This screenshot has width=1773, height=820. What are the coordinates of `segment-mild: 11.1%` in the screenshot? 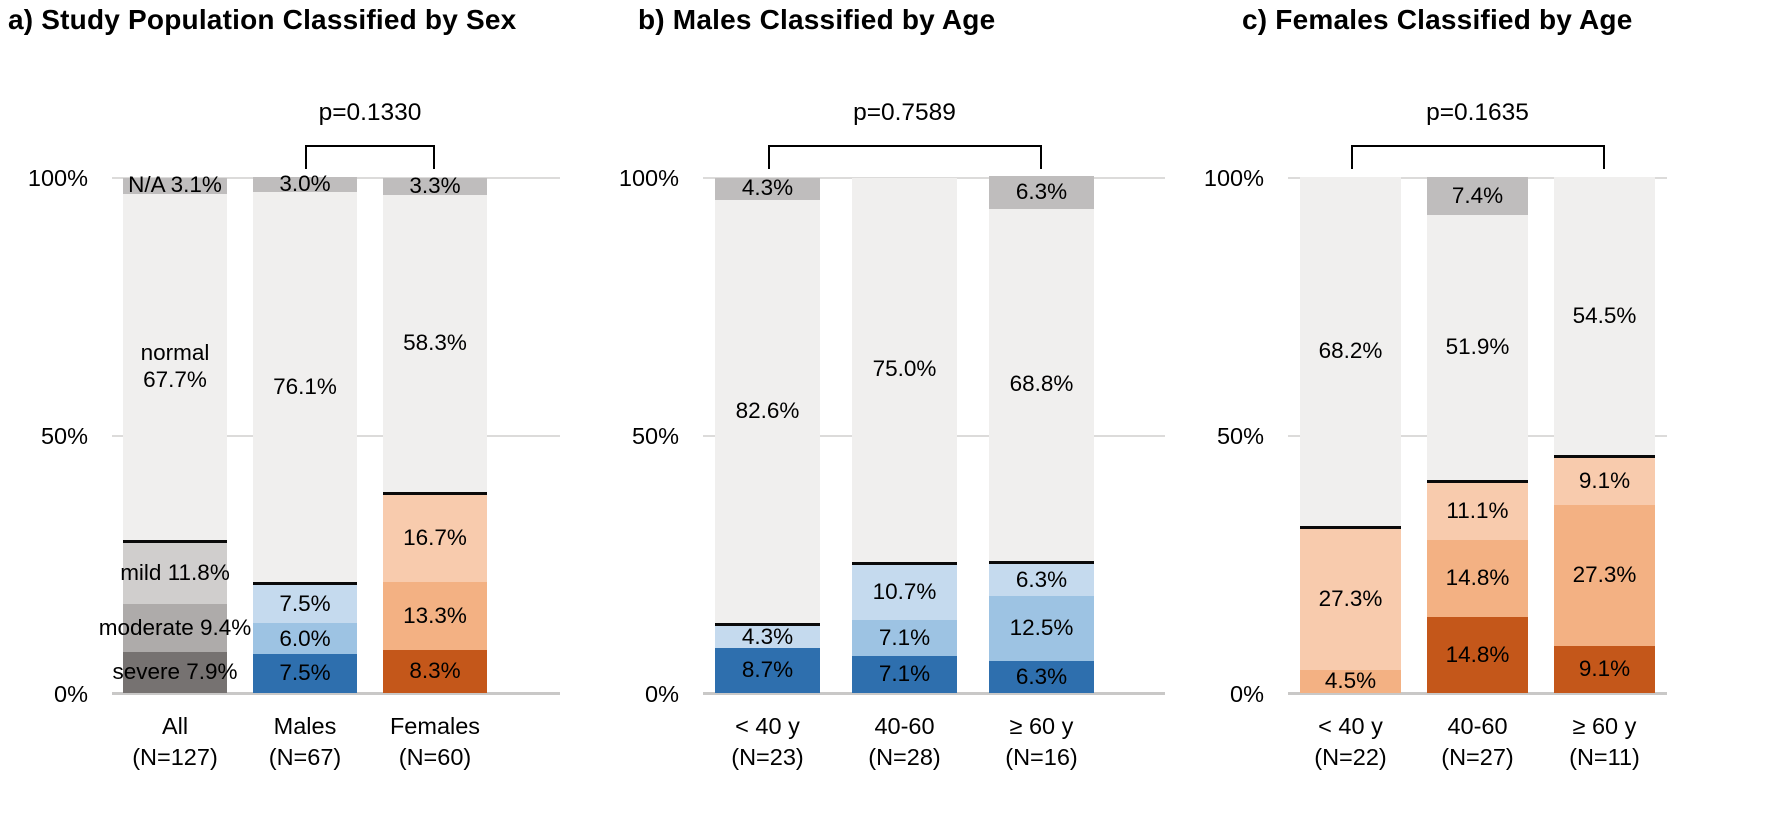 It's located at (1477, 512).